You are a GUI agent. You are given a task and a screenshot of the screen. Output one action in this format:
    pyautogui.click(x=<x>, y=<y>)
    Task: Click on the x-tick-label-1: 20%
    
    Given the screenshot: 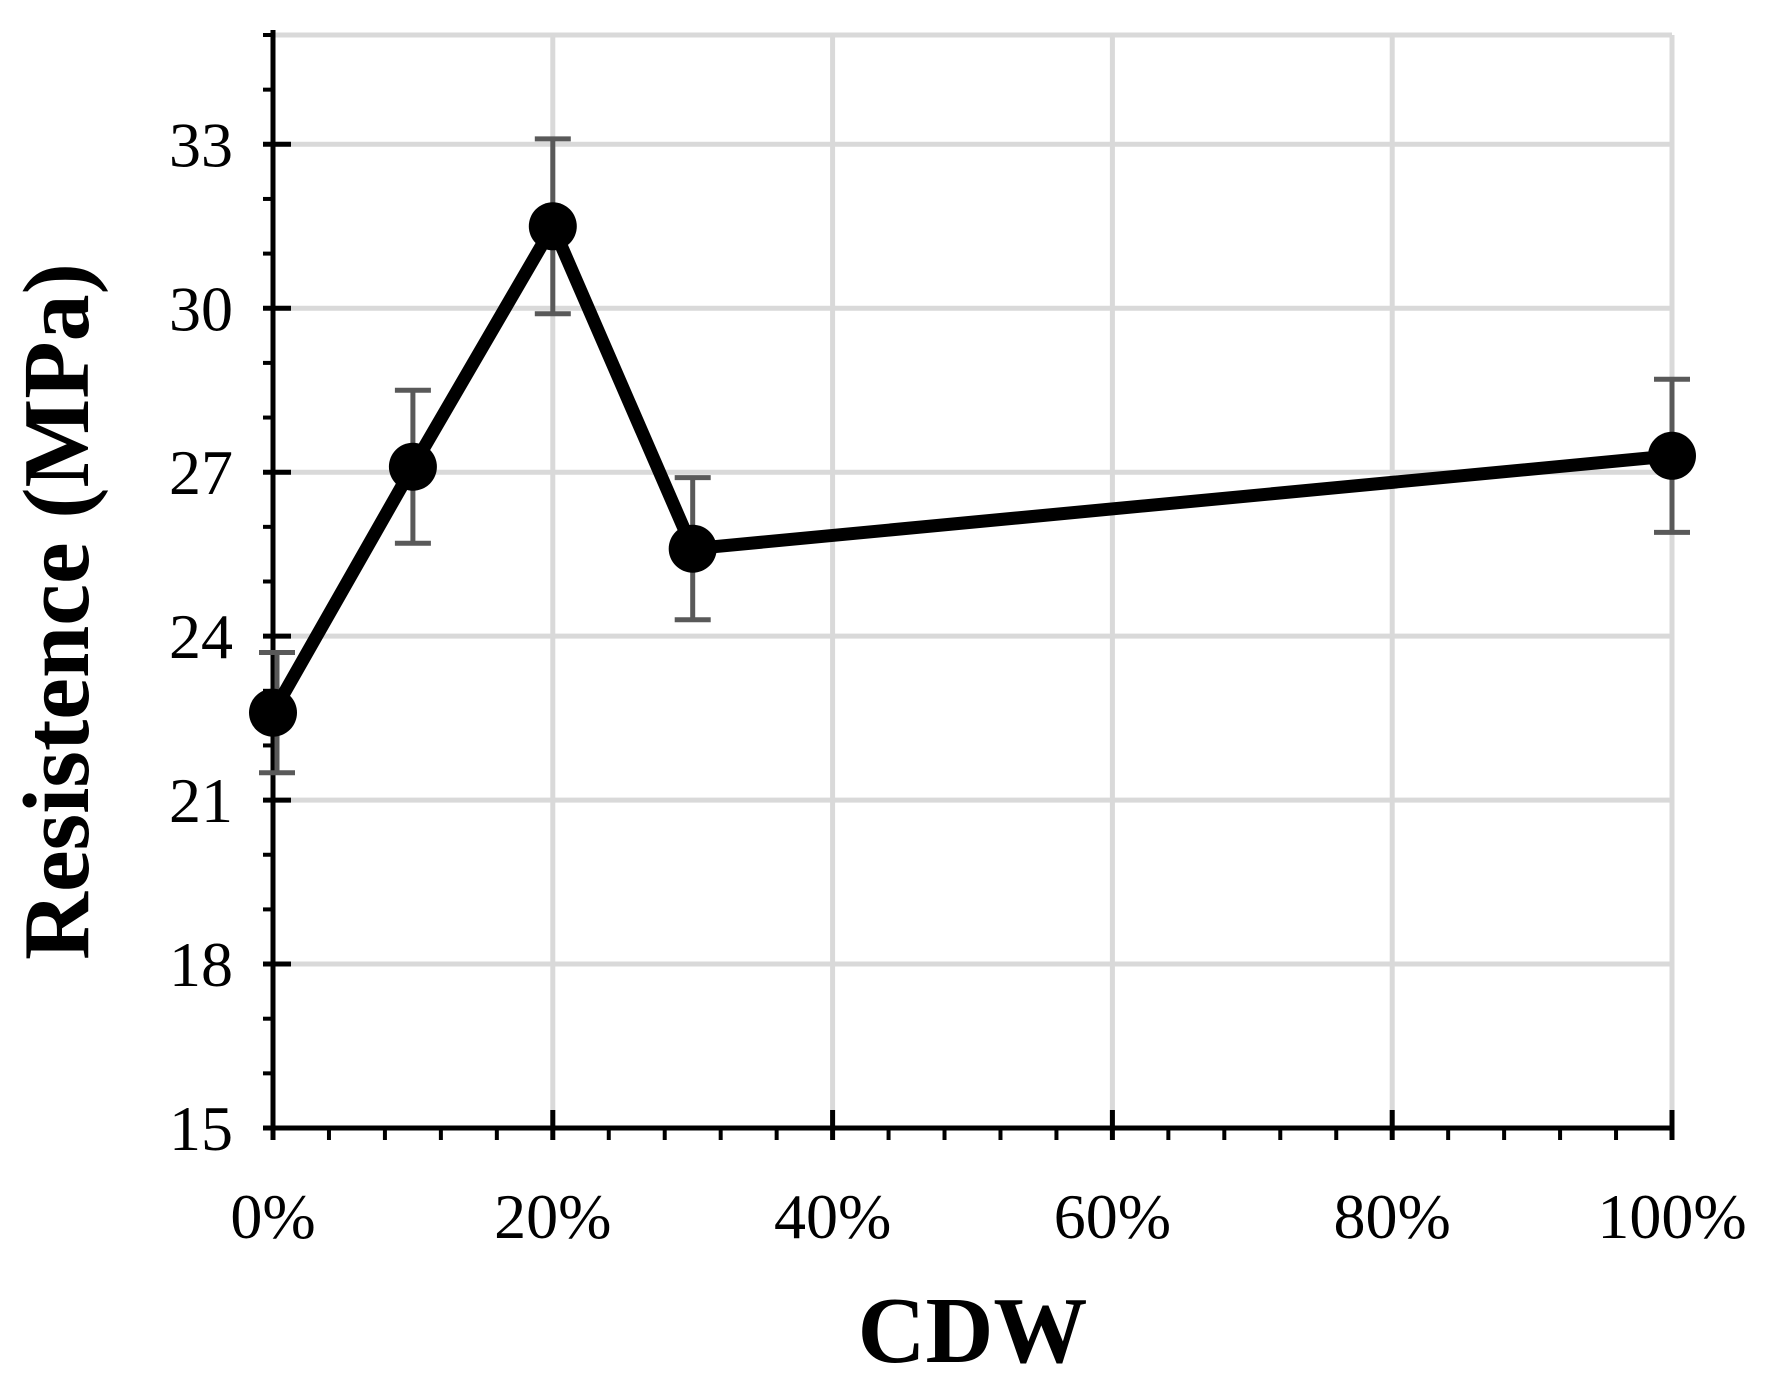 What is the action you would take?
    pyautogui.click(x=552, y=1216)
    